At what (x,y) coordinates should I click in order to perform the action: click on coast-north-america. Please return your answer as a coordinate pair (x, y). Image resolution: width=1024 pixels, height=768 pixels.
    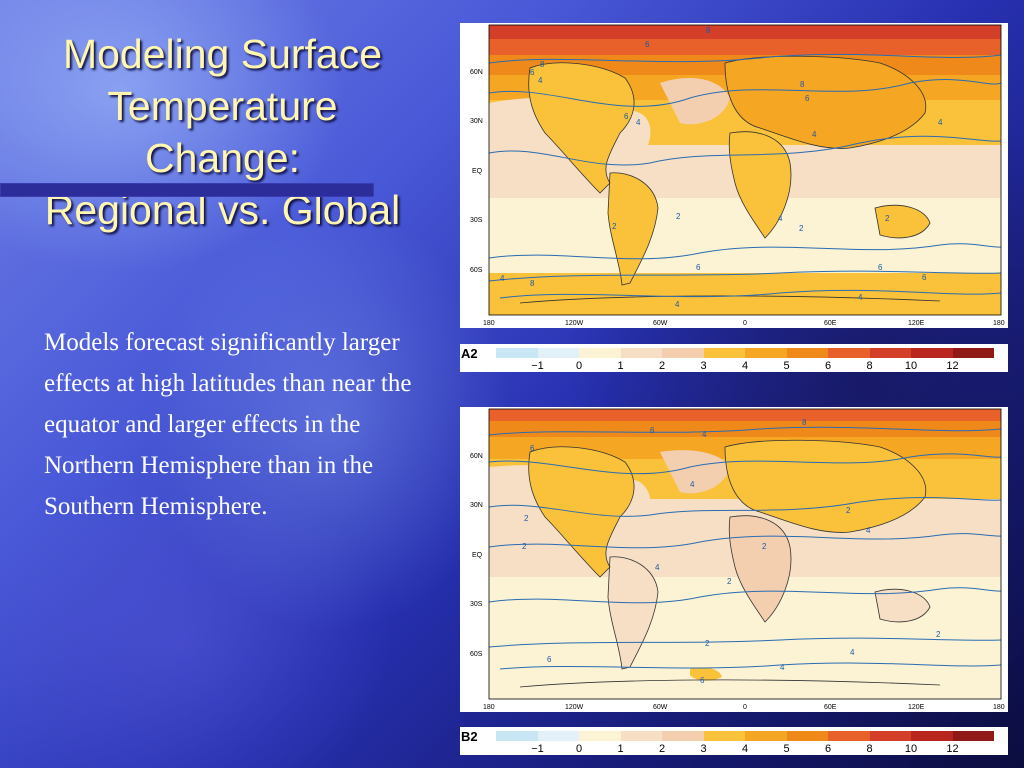
    Looking at the image, I should click on (581, 128).